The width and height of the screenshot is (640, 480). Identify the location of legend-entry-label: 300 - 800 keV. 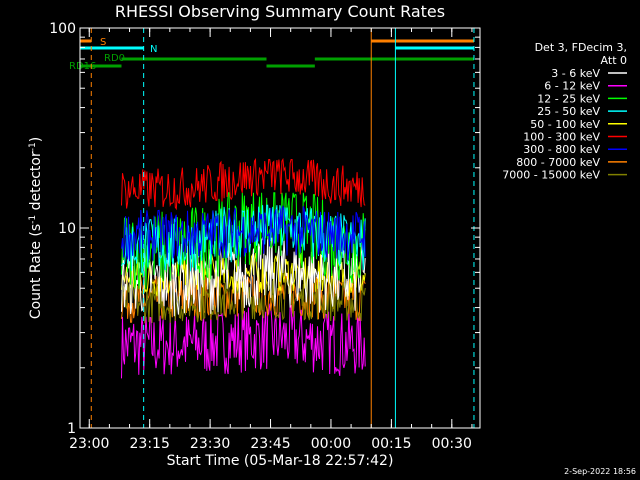
(561, 149).